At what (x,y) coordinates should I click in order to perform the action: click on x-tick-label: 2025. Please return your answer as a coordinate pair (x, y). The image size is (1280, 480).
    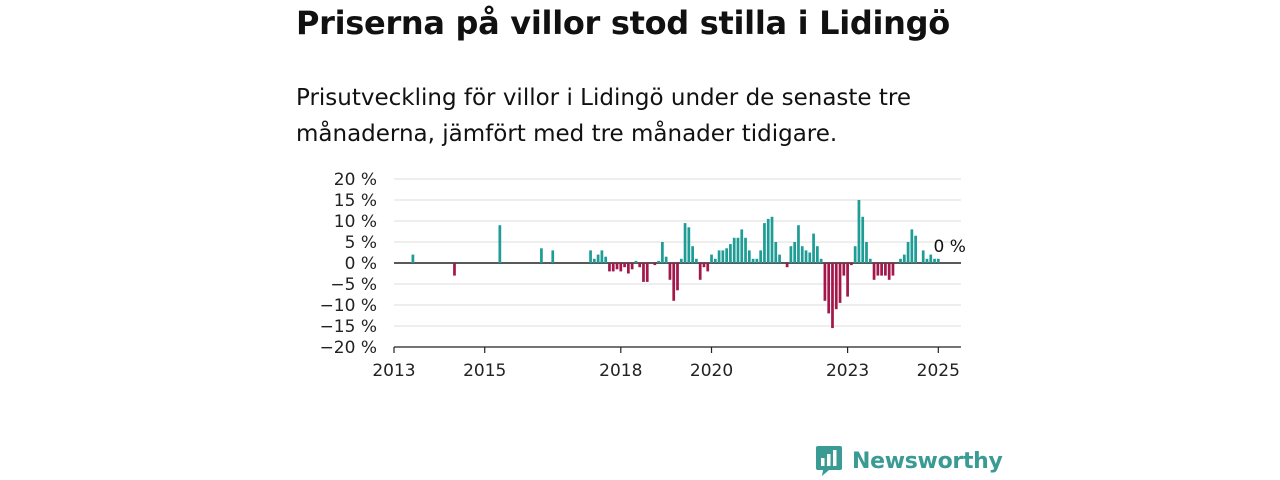
    Looking at the image, I should click on (938, 371).